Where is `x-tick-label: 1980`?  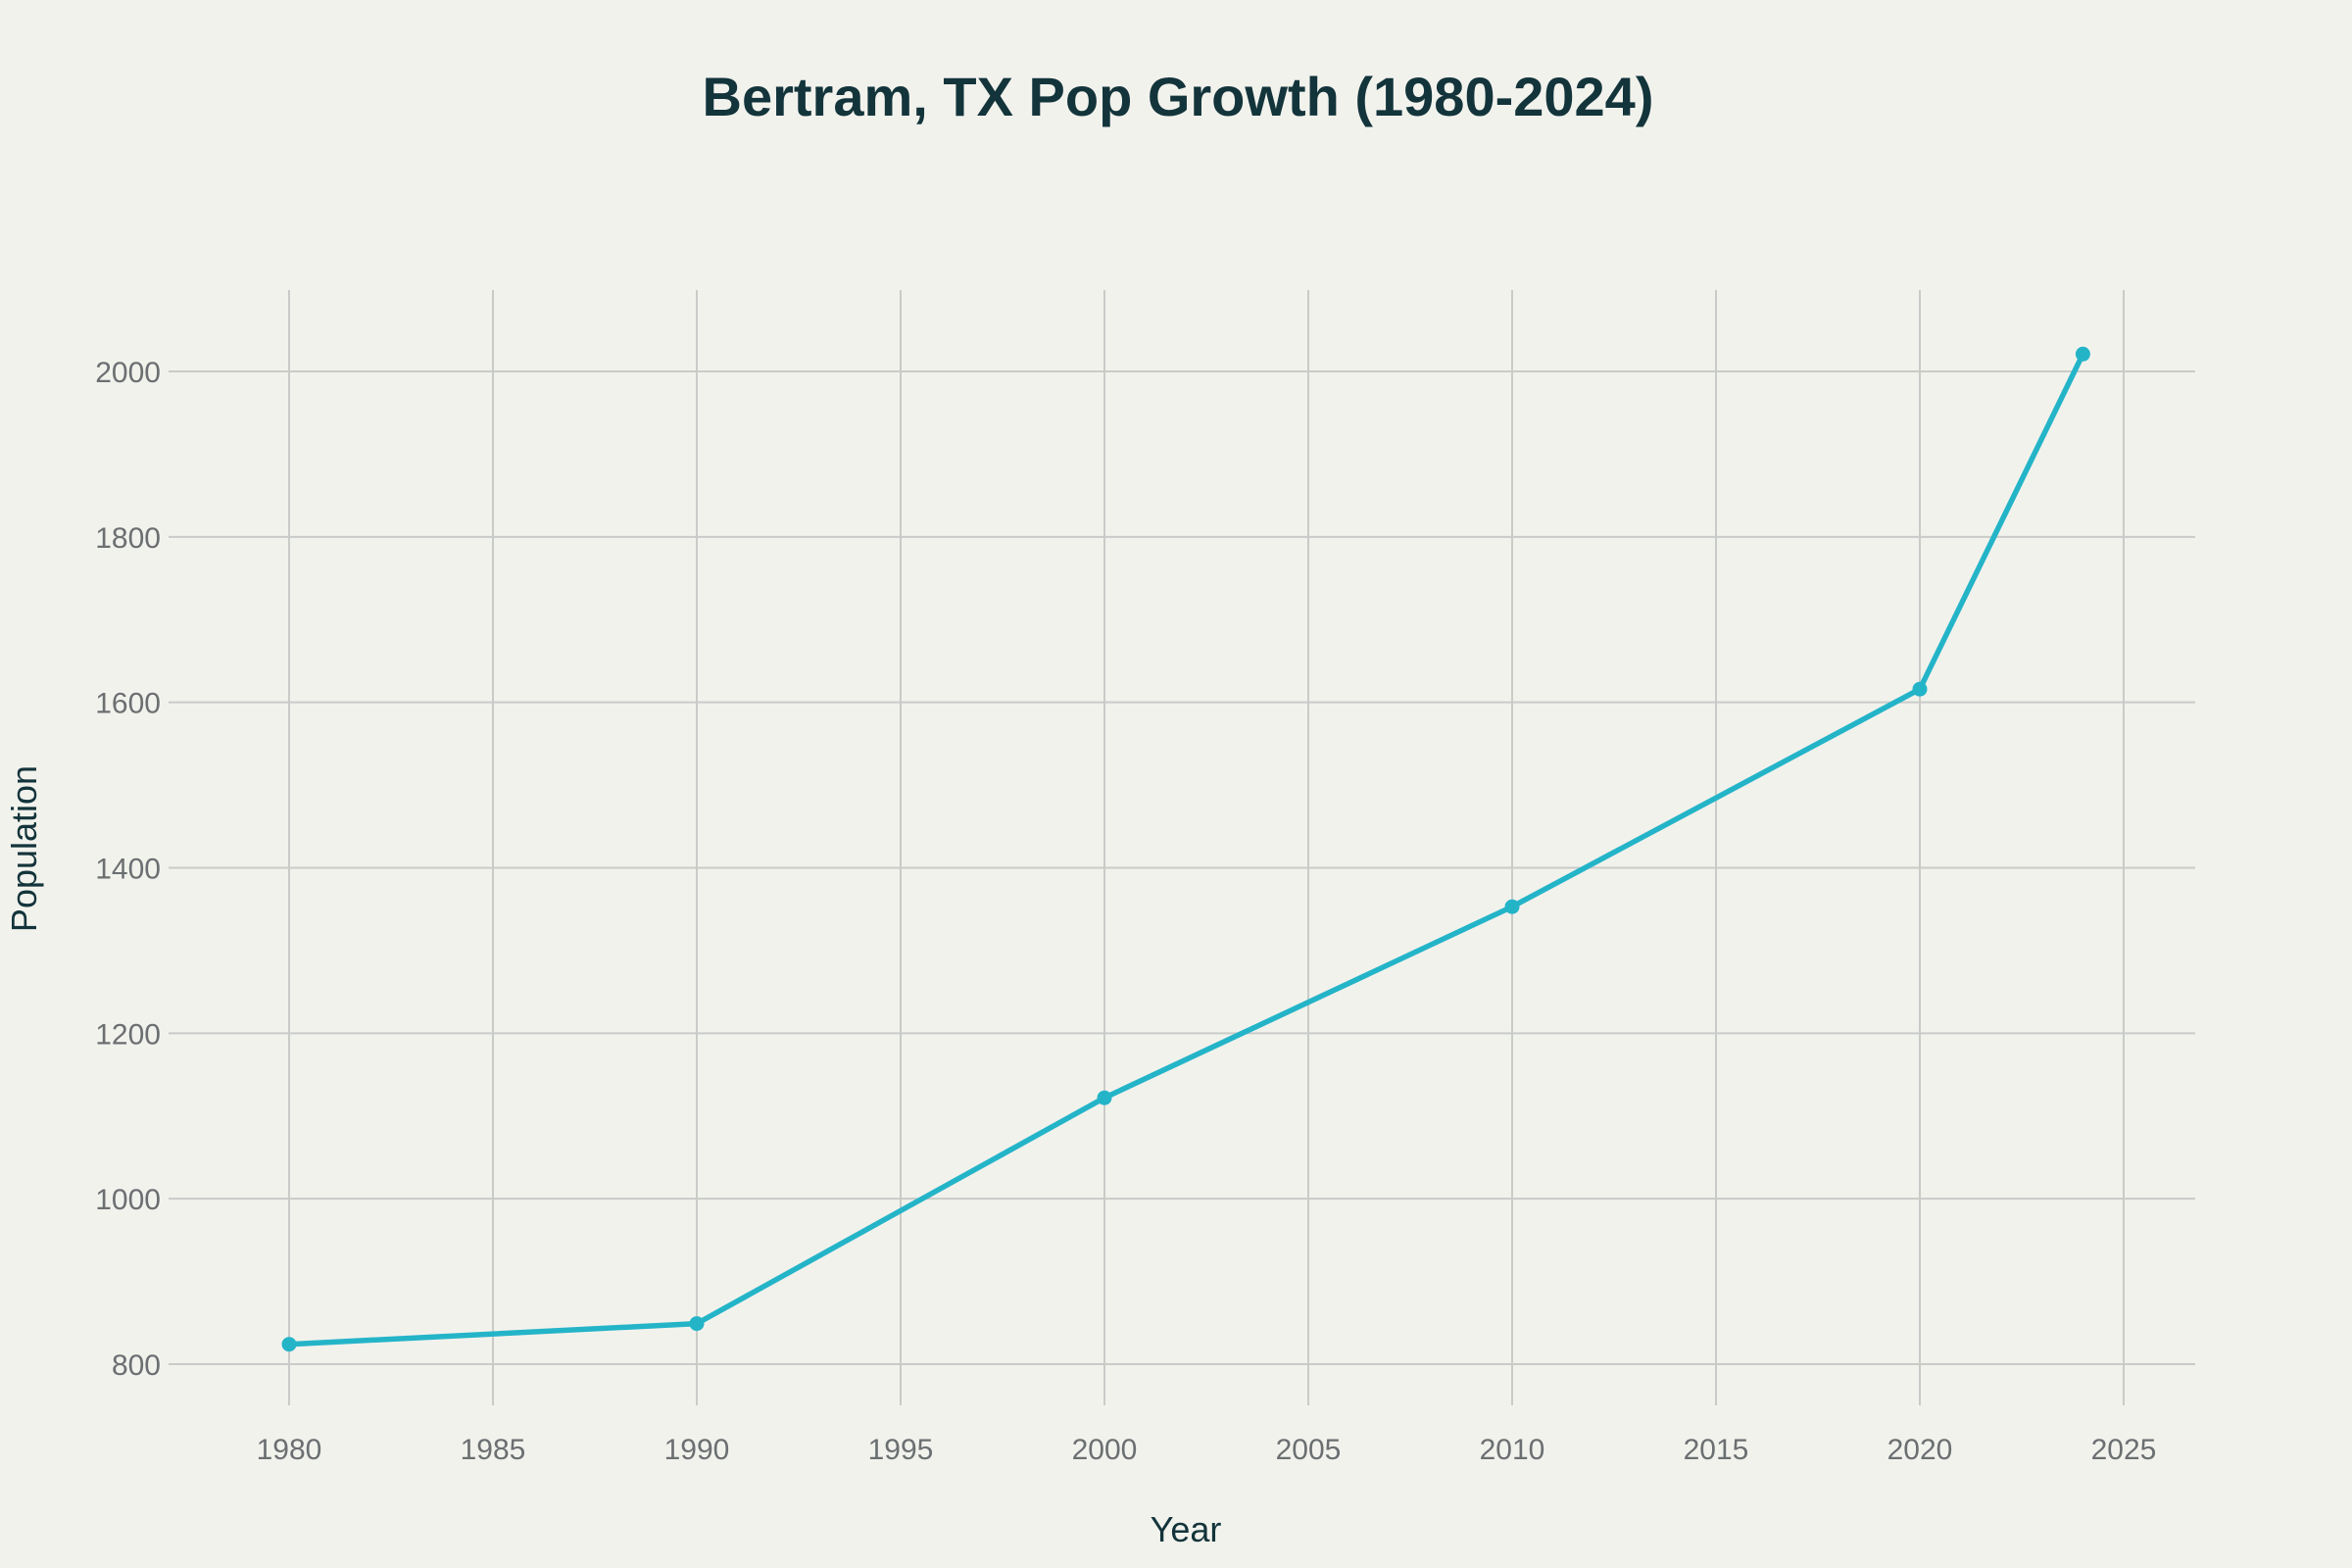 x-tick-label: 1980 is located at coordinates (289, 1450).